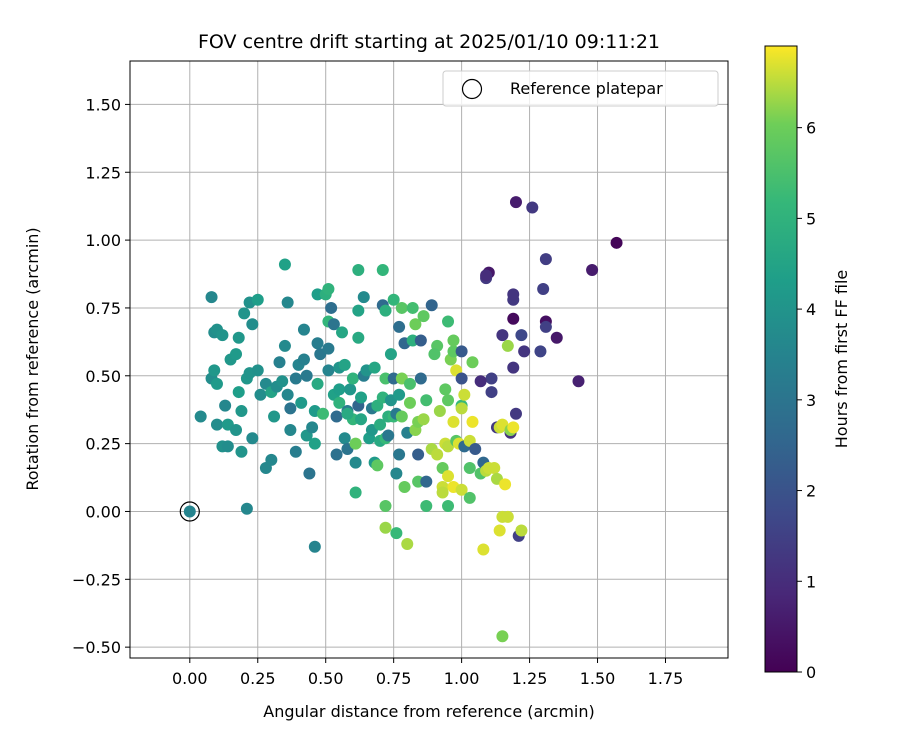  I want to click on x-tick-label: 1.25, so click(530, 678).